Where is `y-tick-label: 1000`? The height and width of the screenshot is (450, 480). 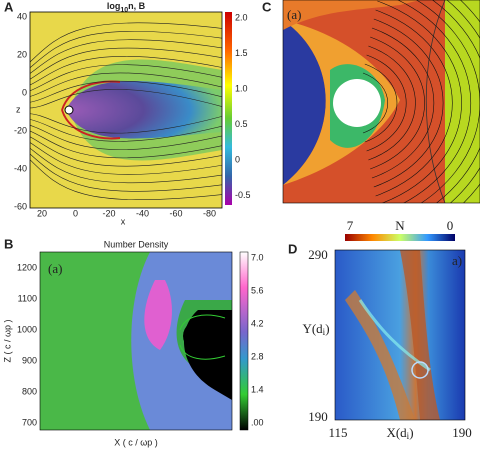 y-tick-label: 1000 is located at coordinates (27, 329).